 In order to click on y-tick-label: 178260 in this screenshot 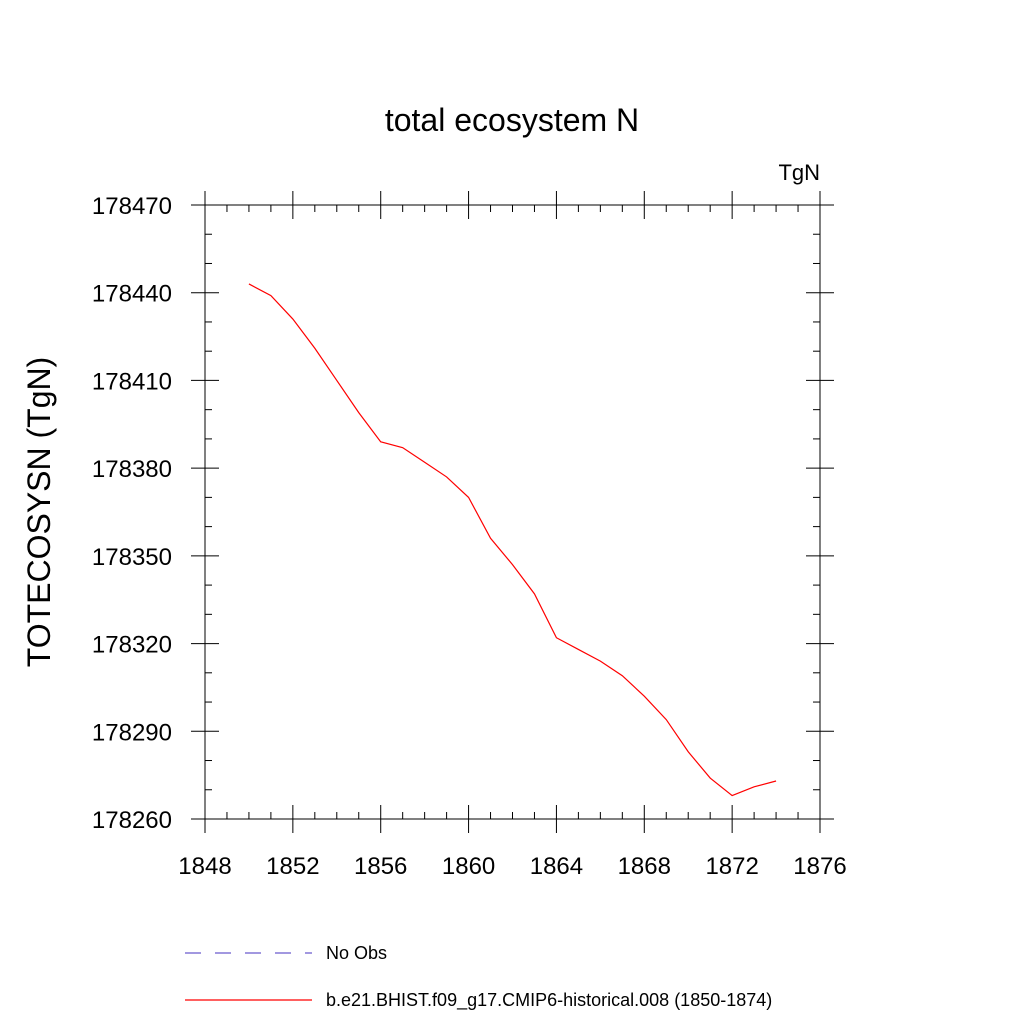, I will do `click(132, 820)`.